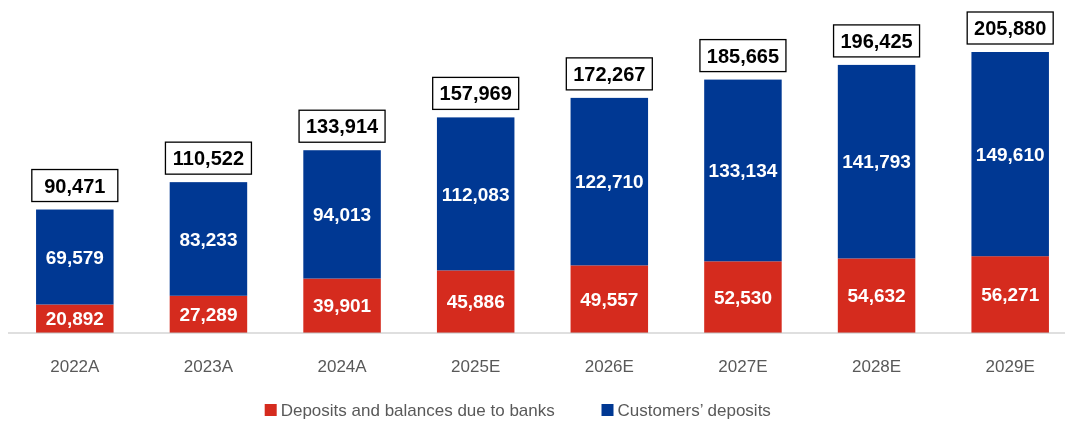 The image size is (1065, 423). I want to click on x-tick-label: 2023A, so click(208, 366).